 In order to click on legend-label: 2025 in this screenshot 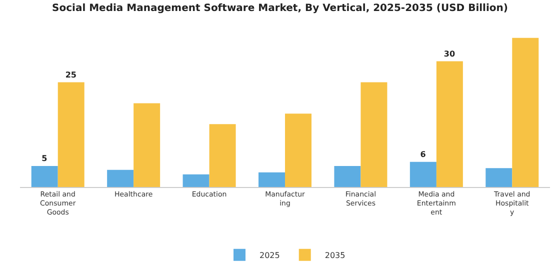, I will do `click(270, 255)`.